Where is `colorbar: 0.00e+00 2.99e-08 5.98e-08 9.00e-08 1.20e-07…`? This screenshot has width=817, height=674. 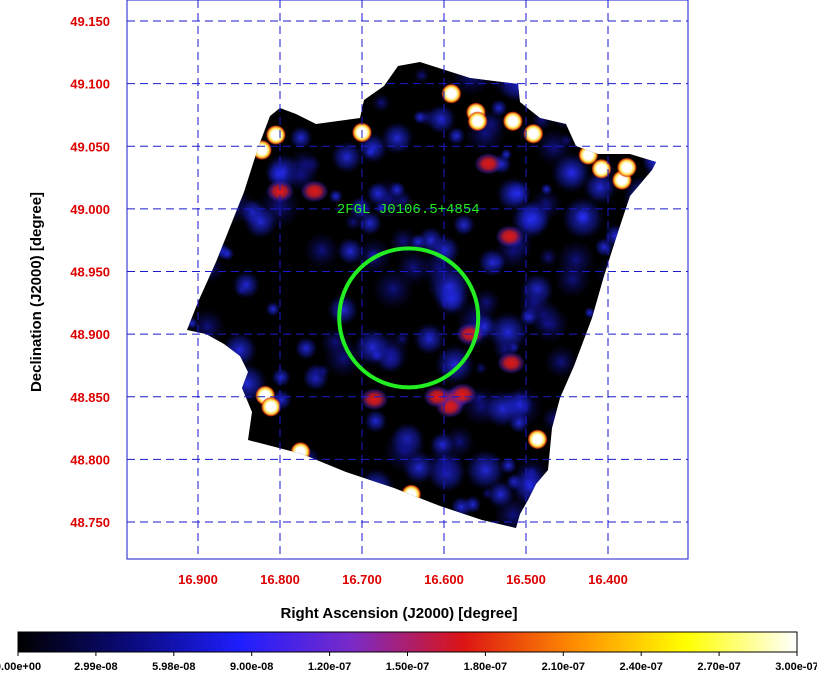 colorbar: 0.00e+00 2.99e-08 5.98e-08 9.00e-08 1.20e-07… is located at coordinates (408, 652).